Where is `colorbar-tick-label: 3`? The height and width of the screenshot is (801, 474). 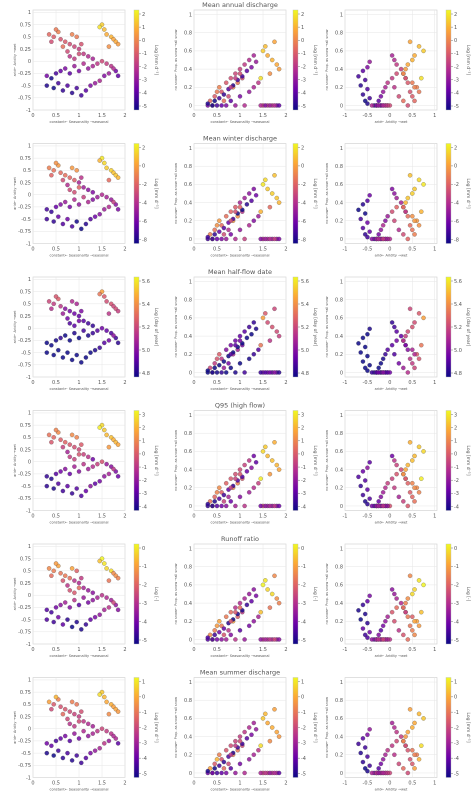
colorbar-tick-label: 3 is located at coordinates (455, 415).